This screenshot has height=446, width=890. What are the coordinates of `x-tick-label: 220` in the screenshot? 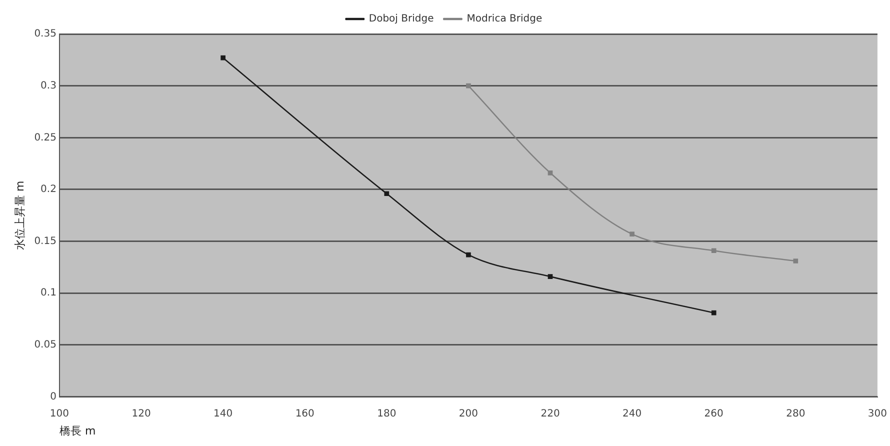 It's located at (550, 414).